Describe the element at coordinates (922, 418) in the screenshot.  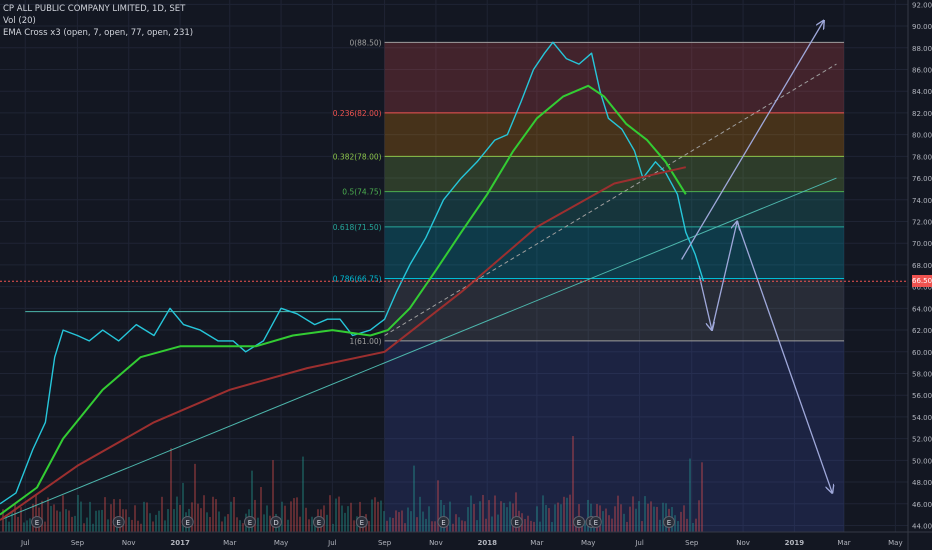
I see `price-axis-tick: 54.00` at that location.